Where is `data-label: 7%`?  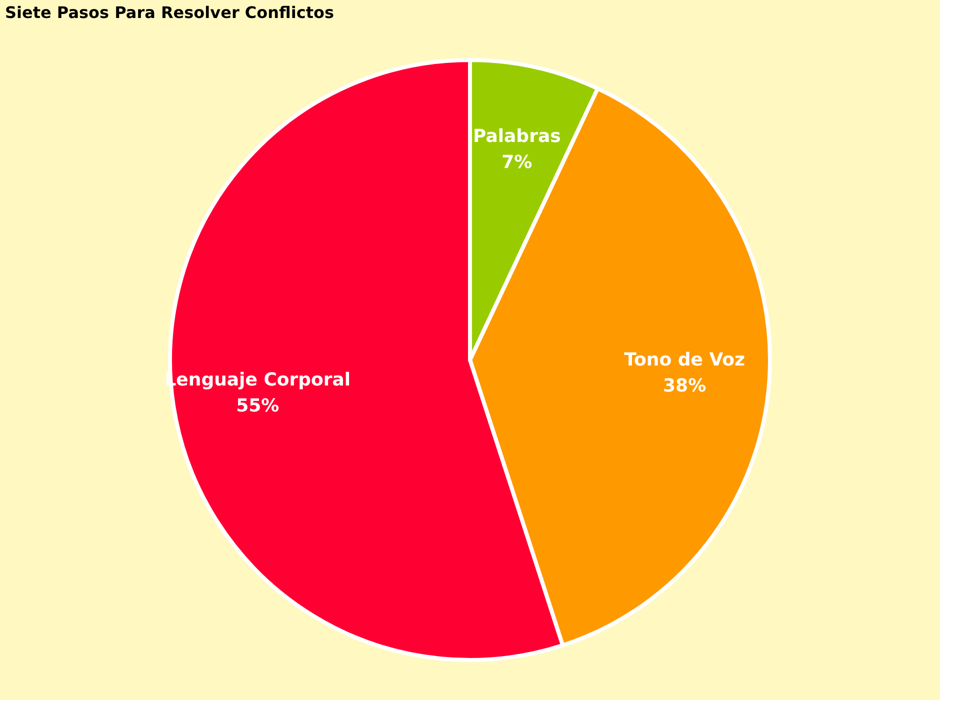
data-label: 7% is located at coordinates (517, 163).